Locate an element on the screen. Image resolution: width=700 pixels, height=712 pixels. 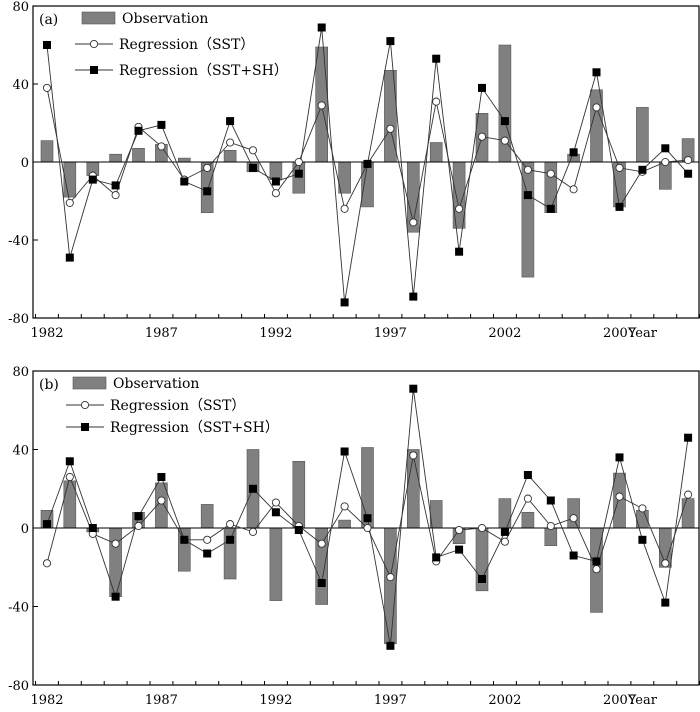
sst-point-2010 is located at coordinates (688, 160).